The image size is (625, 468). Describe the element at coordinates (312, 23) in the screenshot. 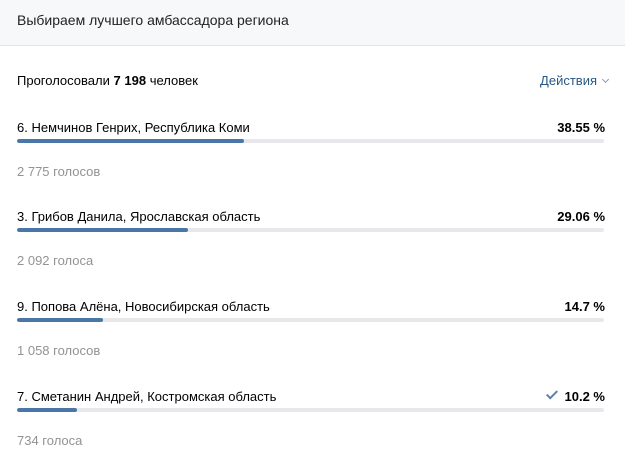

I see `poll-header: Выбираем лучшего амбассадора региона` at that location.